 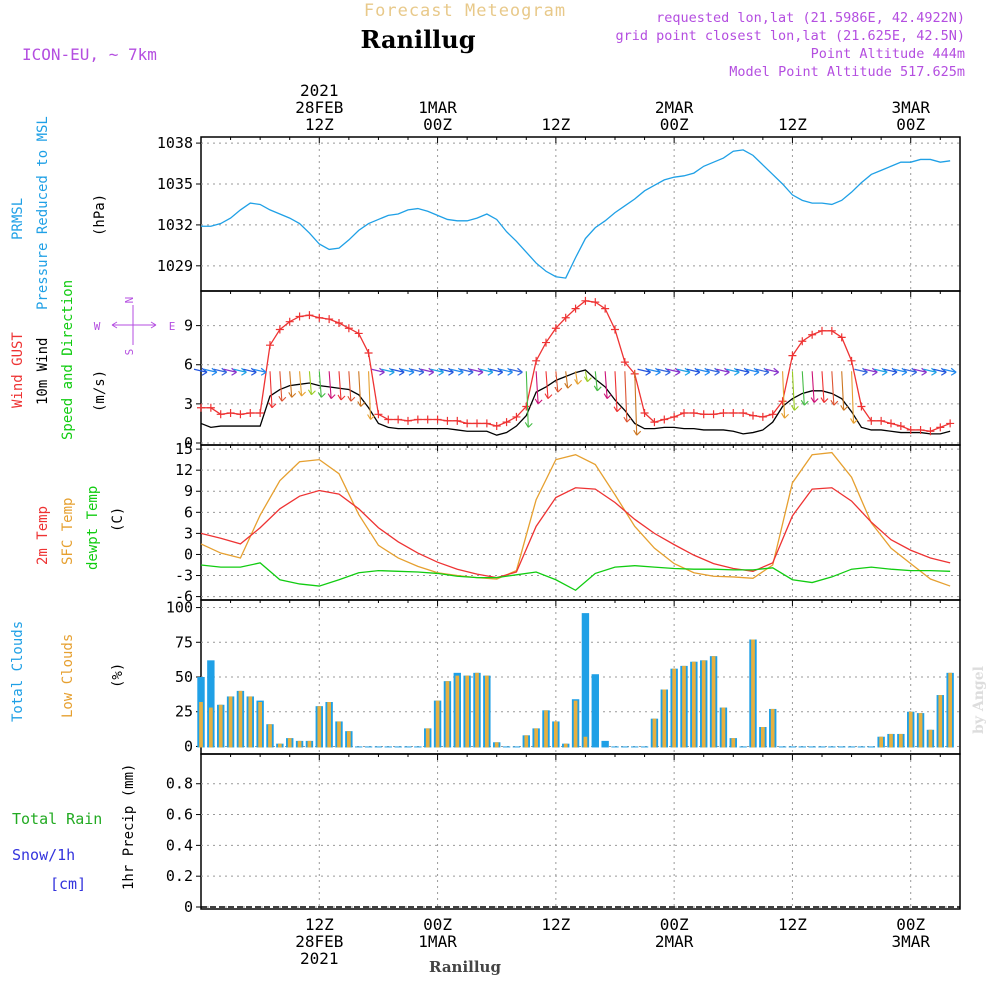 I want to click on ytick-label-wind: 0, so click(x=188, y=443).